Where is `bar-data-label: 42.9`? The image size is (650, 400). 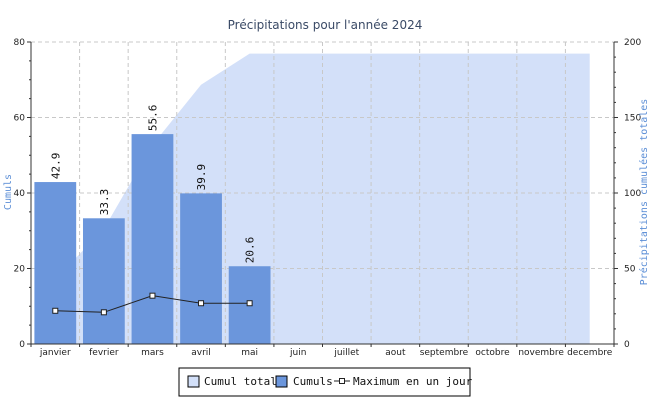
bar-data-label: 42.9 is located at coordinates (55, 166).